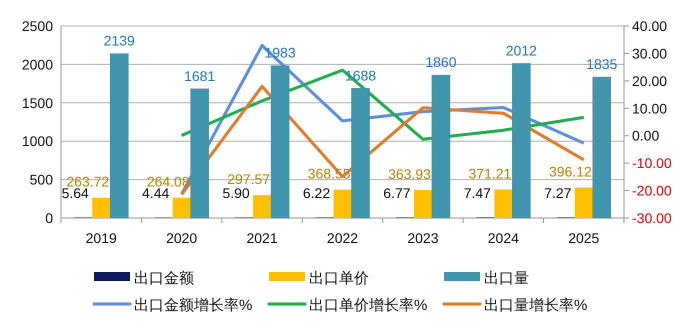  What do you see at coordinates (652, 218) in the screenshot?
I see `y2-tick-label: -30.00` at bounding box center [652, 218].